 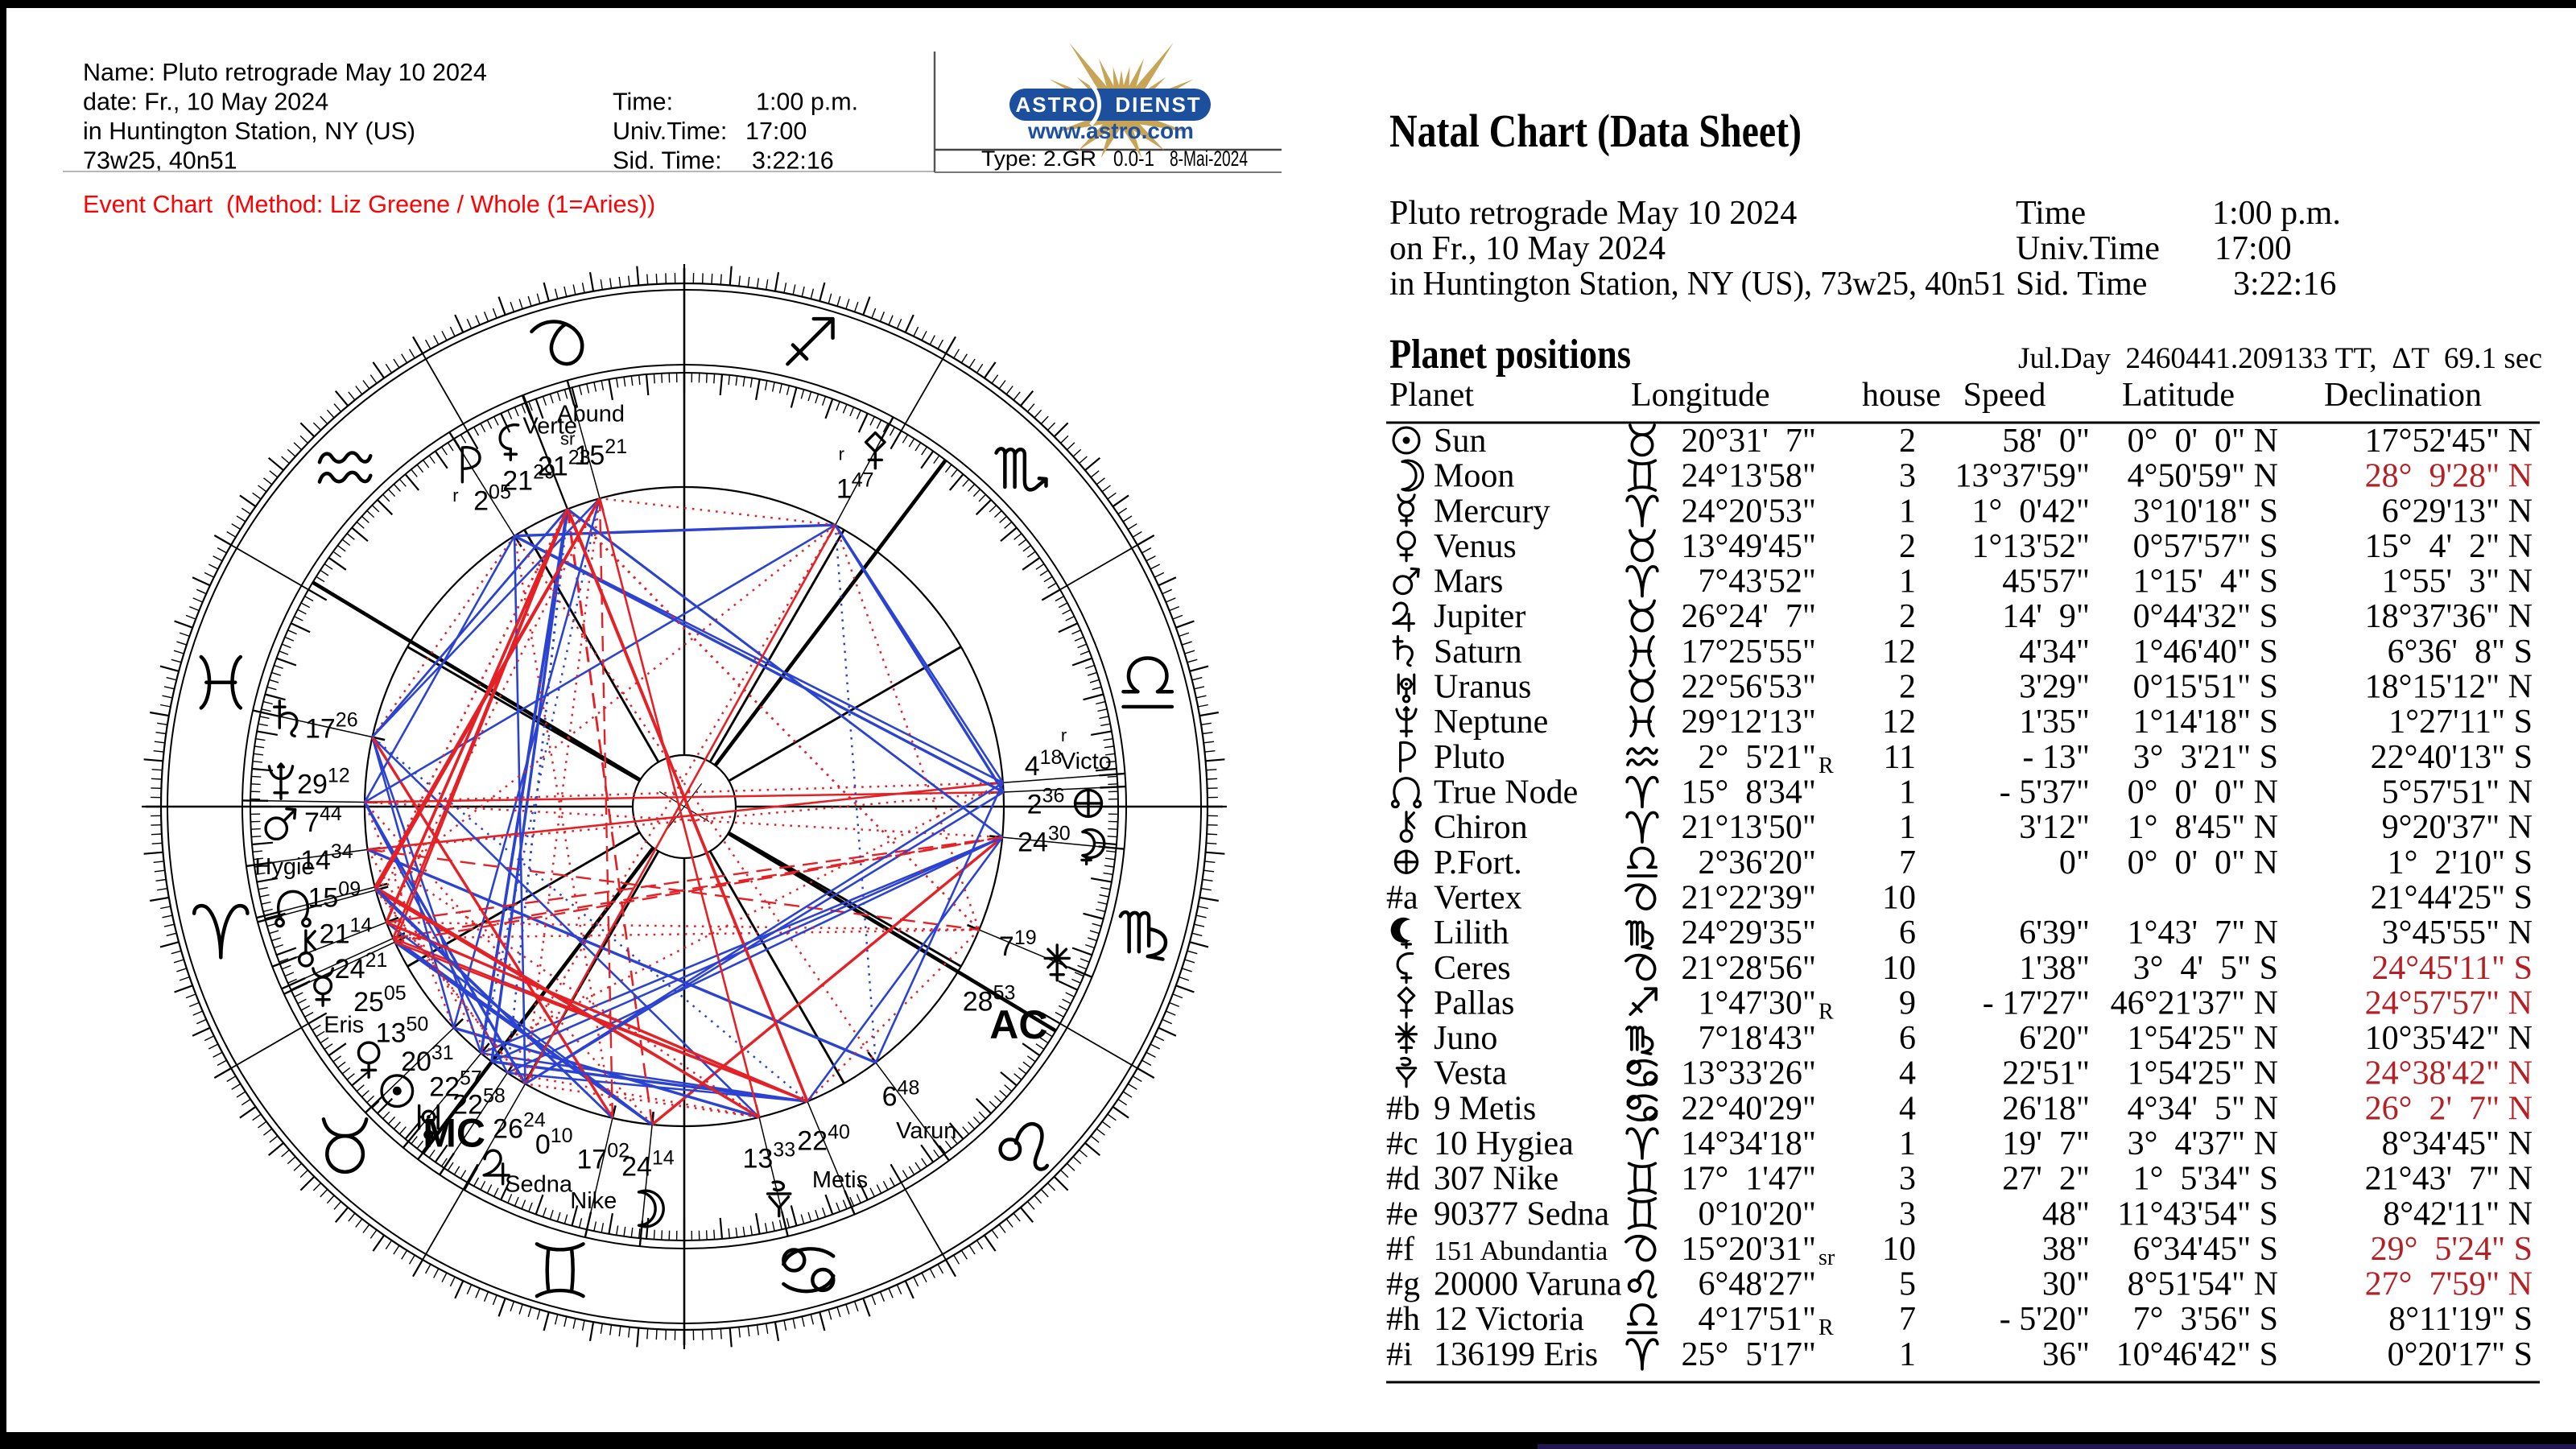 I want to click on svg-text: #g, so click(x=1403, y=1284).